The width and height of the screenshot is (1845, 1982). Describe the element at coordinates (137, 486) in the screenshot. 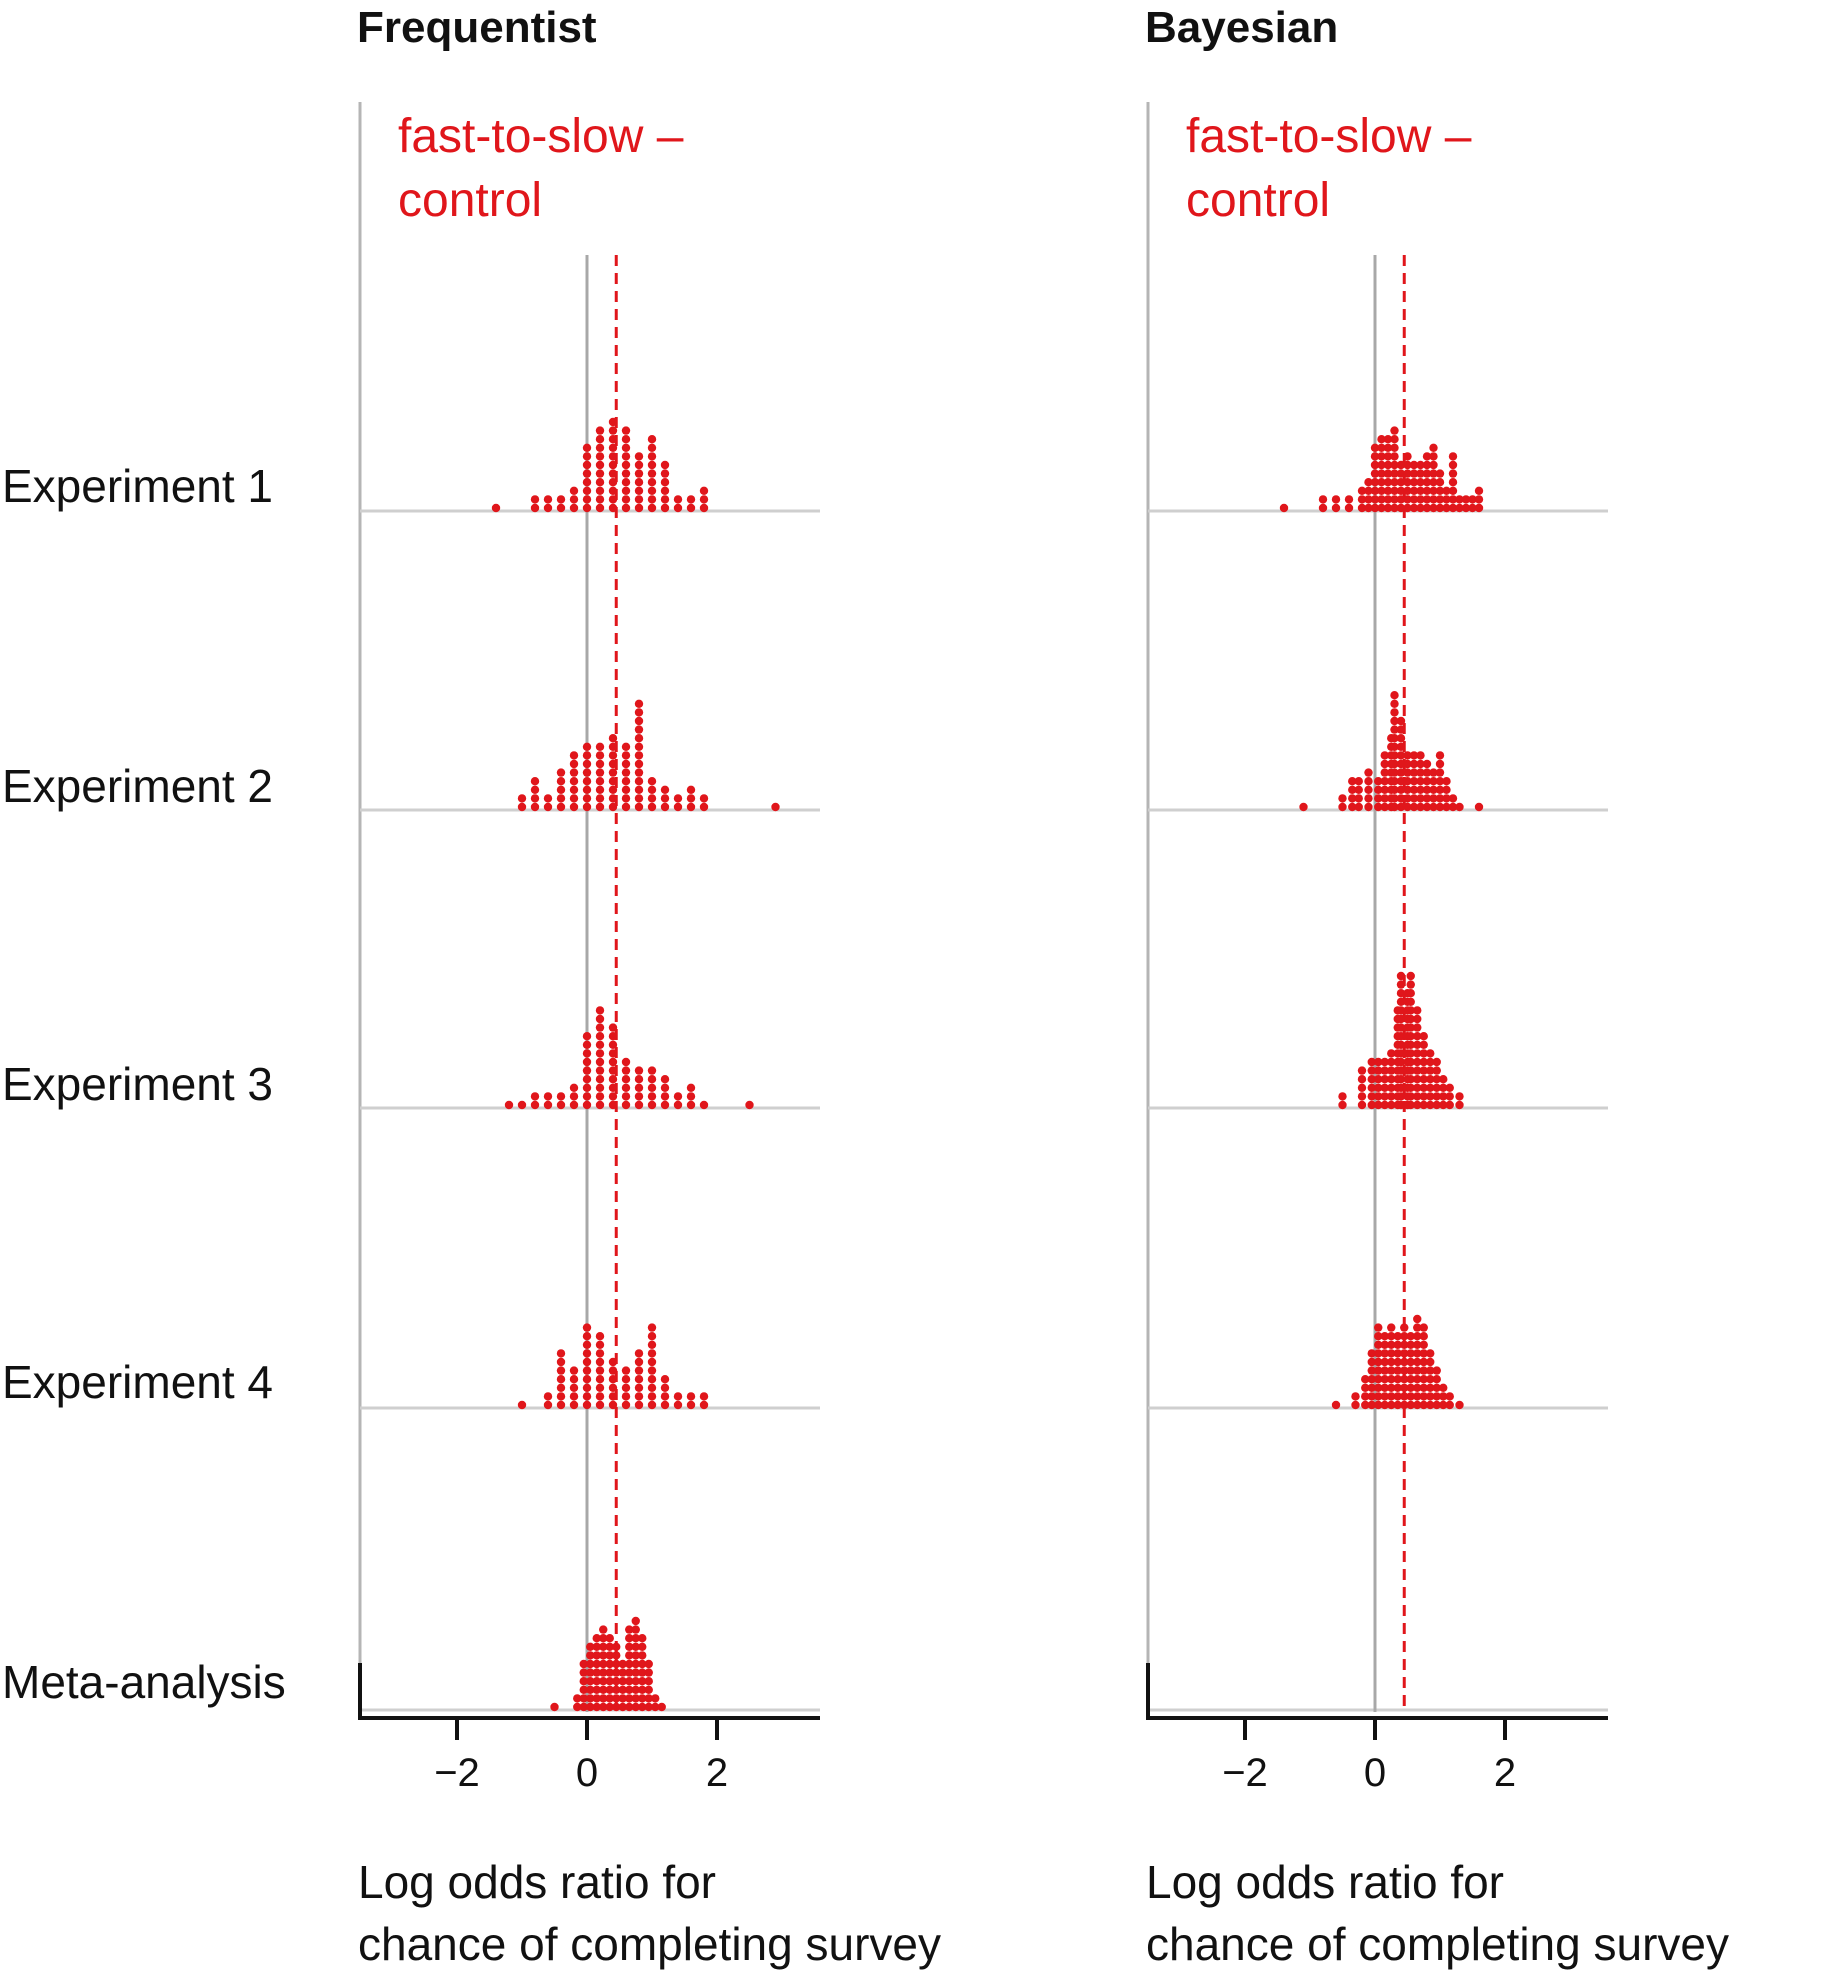

I see `row-label: Experiment 1` at that location.